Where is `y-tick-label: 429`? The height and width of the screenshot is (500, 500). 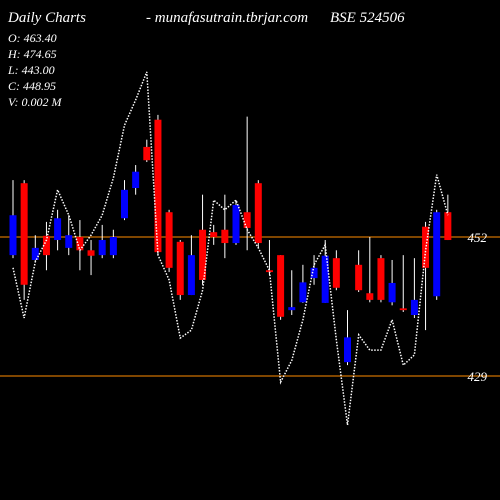
y-tick-label: 429 is located at coordinates (478, 376).